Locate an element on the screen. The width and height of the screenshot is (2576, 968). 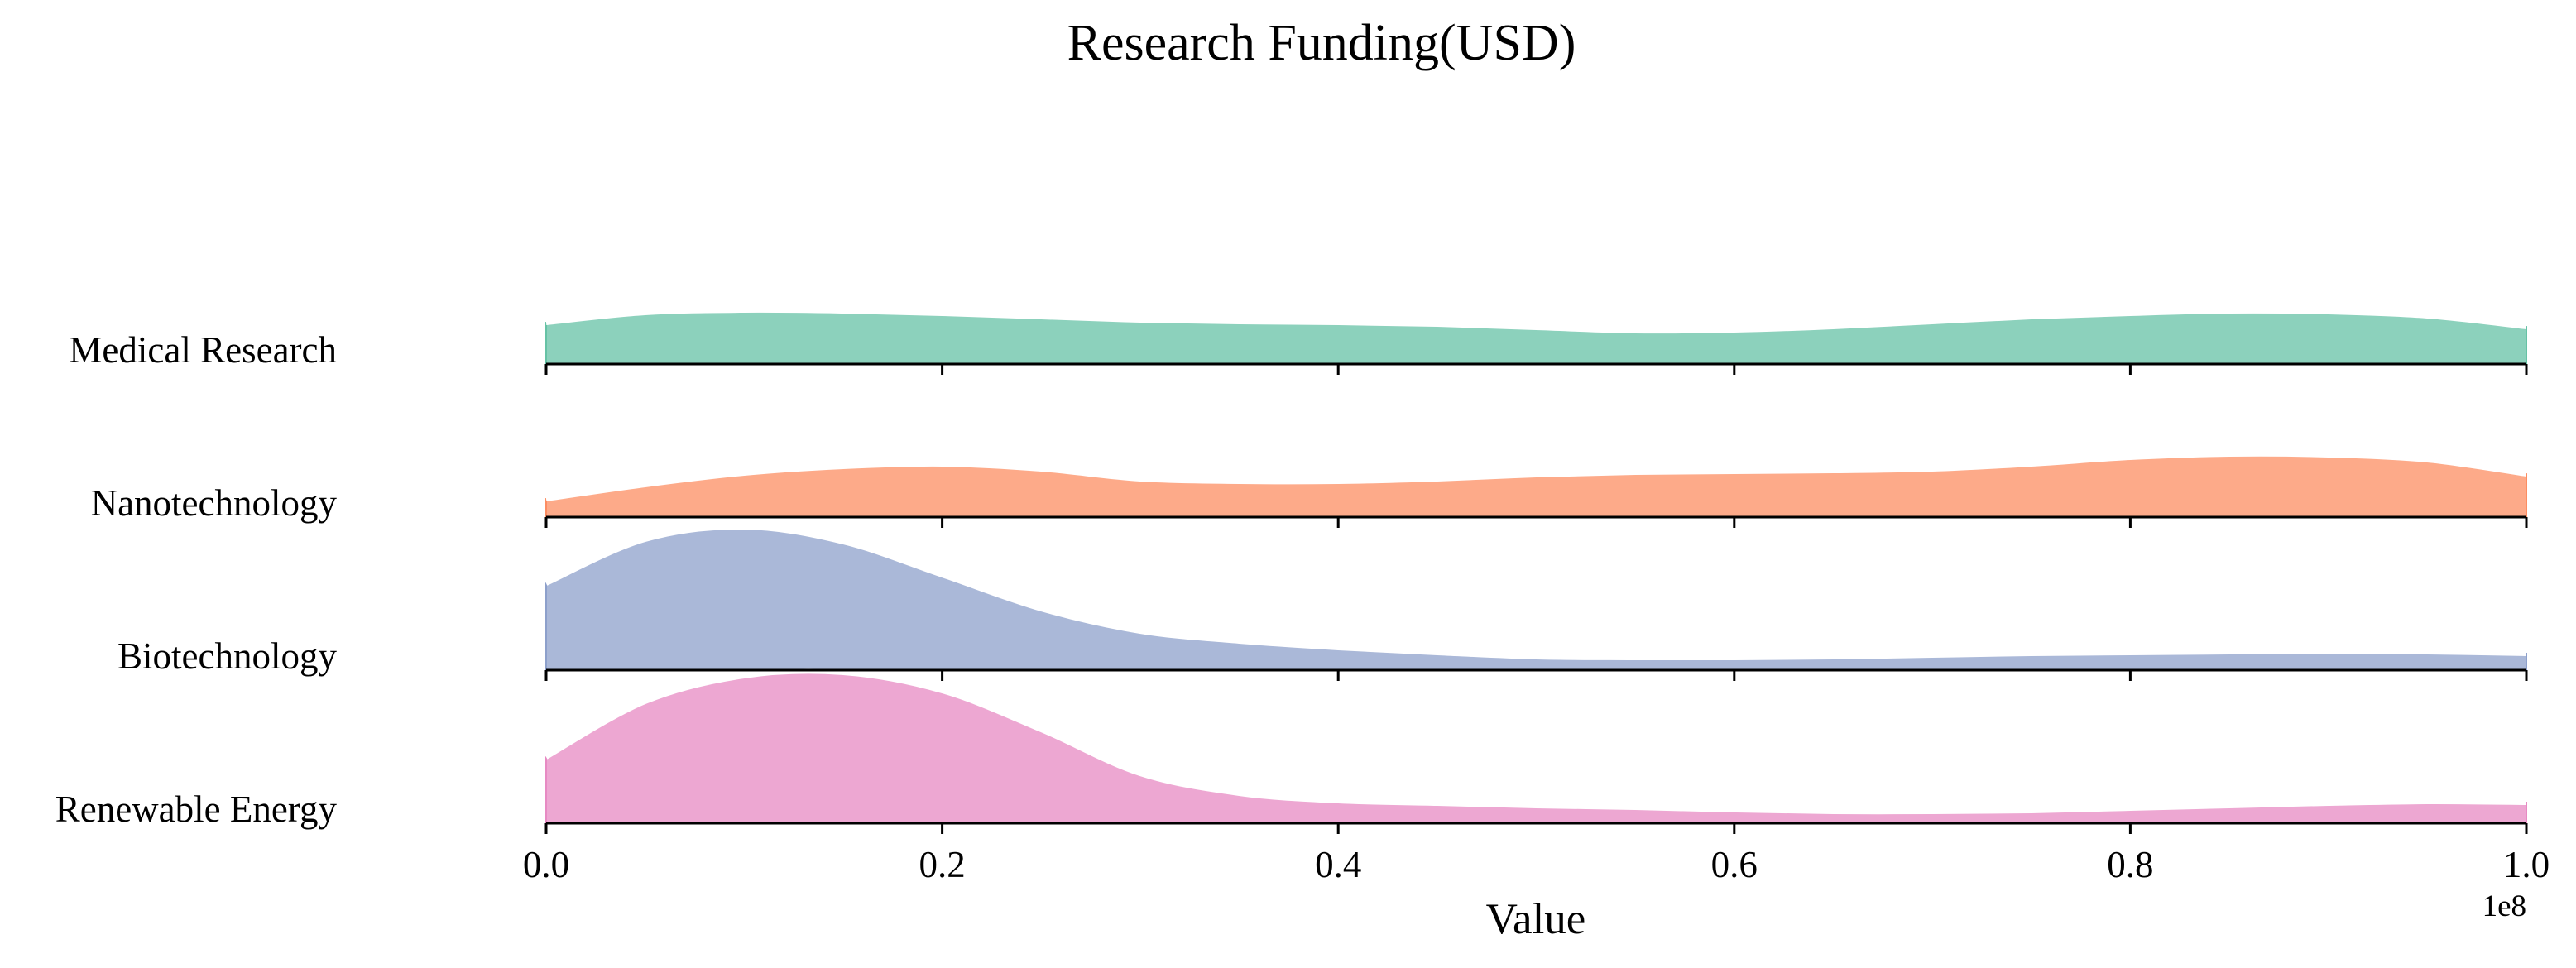
row-label: Renewable Energy is located at coordinates (197, 809).